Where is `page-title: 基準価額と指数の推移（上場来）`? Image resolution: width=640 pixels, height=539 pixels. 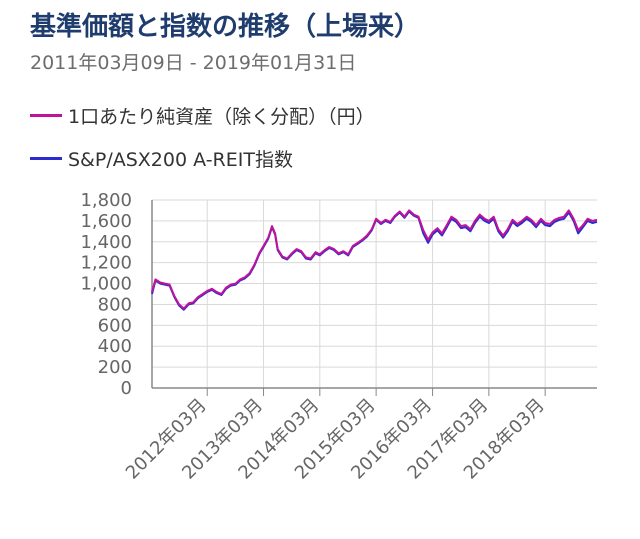 page-title: 基準価額と指数の推移（上場来） is located at coordinates (225, 27).